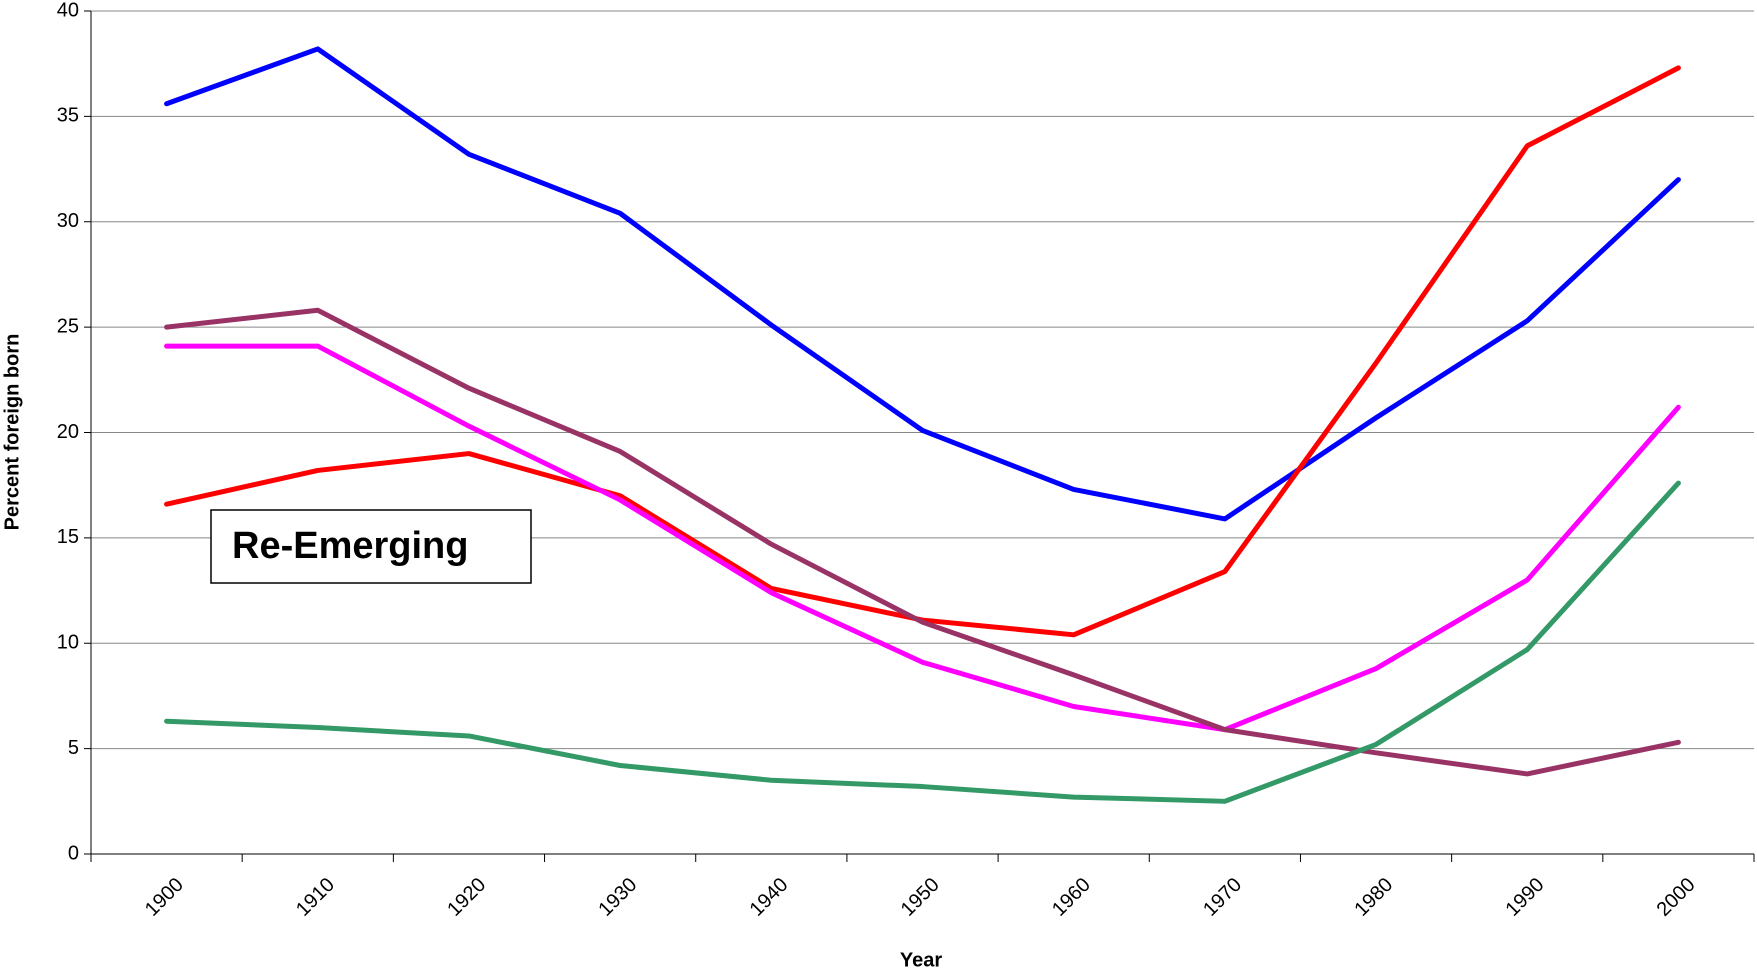 Image resolution: width=1757 pixels, height=976 pixels. What do you see at coordinates (920, 897) in the screenshot?
I see `x-tick-label: 1950` at bounding box center [920, 897].